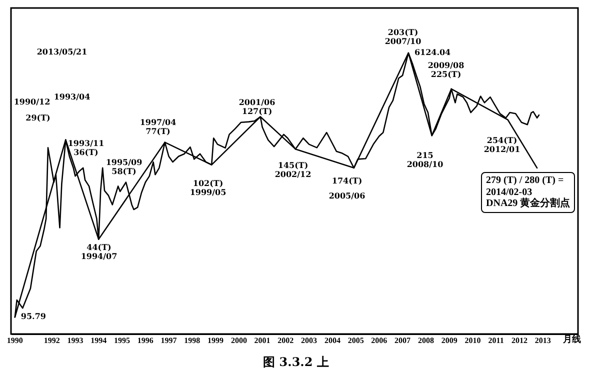 This screenshot has width=593, height=387. I want to click on annotation: 95.79, so click(33, 316).